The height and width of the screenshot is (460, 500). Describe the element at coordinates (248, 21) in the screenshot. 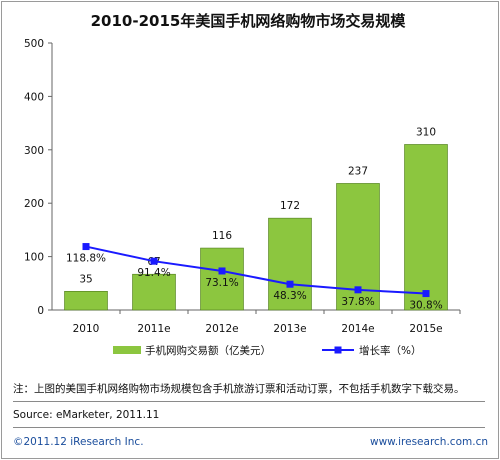

I see `chart-title: 2010-2015年美国手机网络购物市场交易规模` at that location.